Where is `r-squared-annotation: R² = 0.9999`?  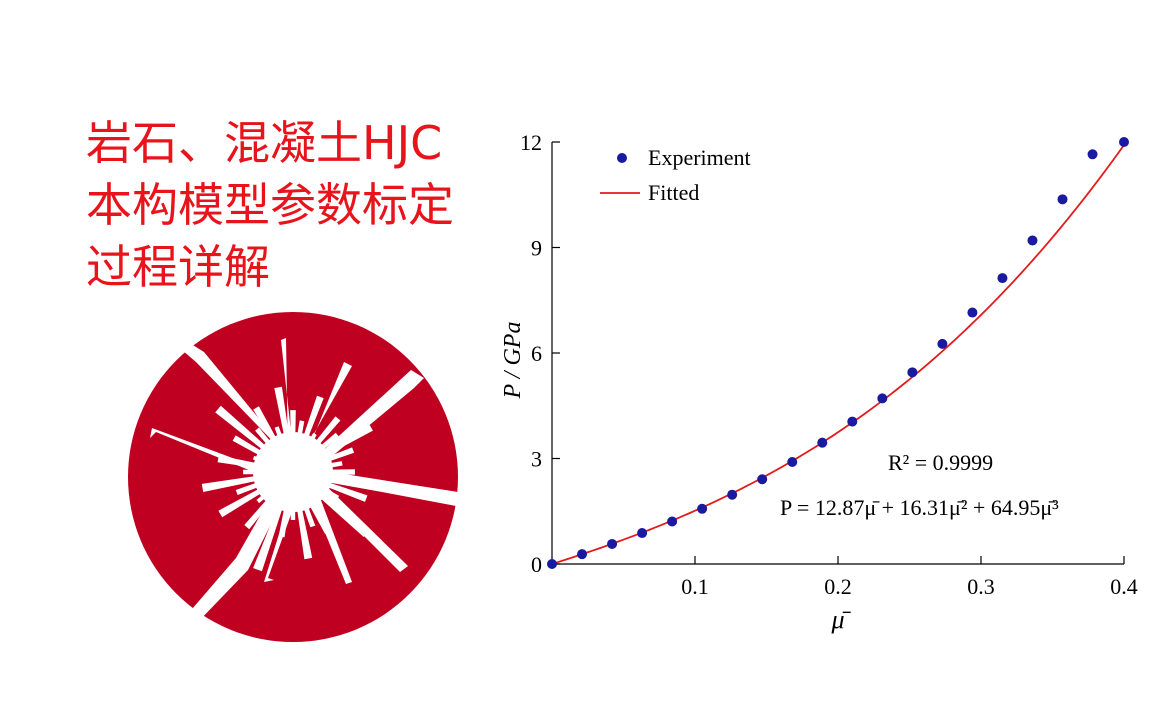
r-squared-annotation: R² = 0.9999 is located at coordinates (940, 462).